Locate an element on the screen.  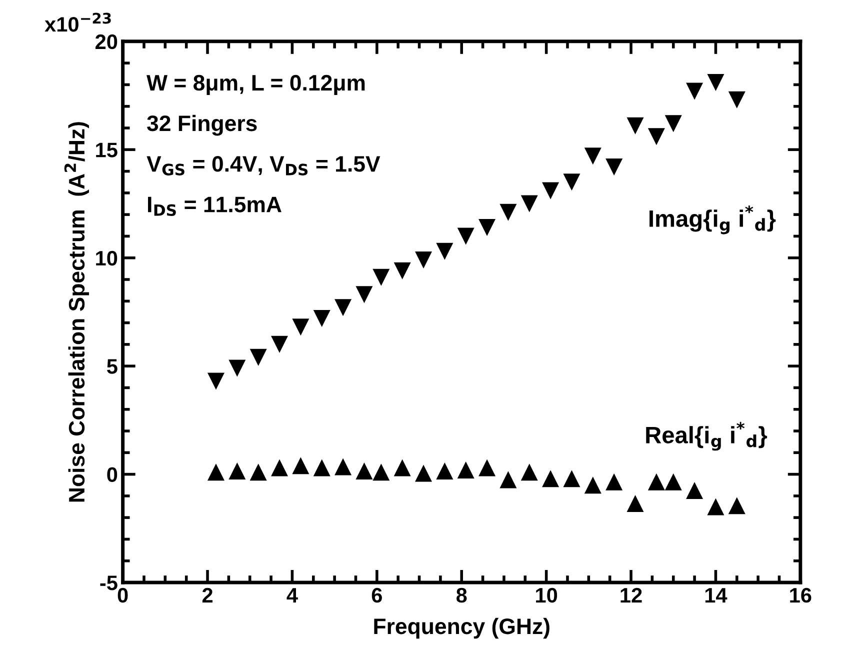
annotation: W = 8μm, L = 0.12μm is located at coordinates (255, 84).